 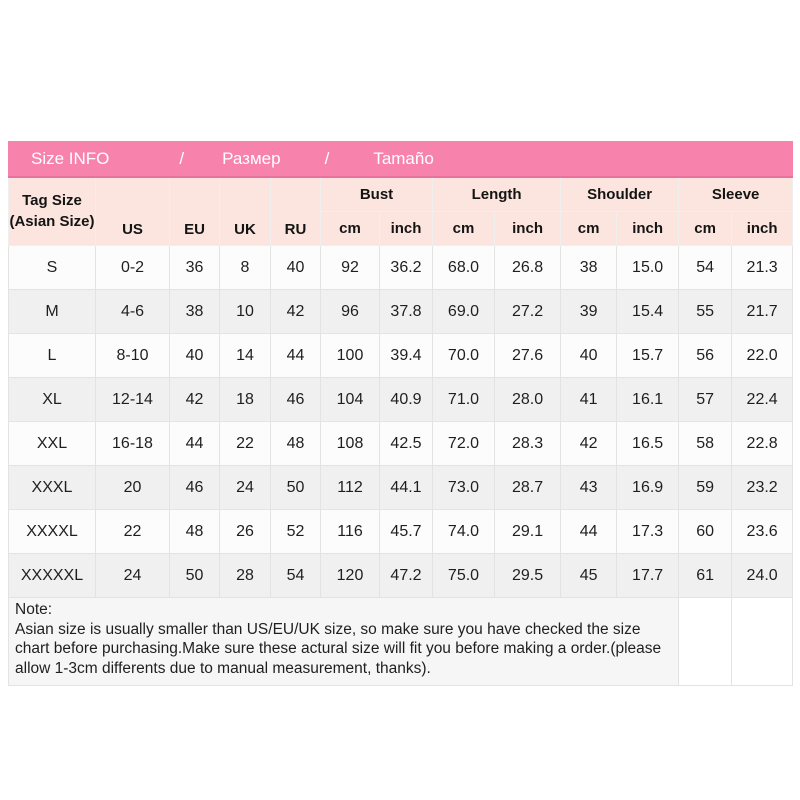 I want to click on col-header-tag-size: Tag Size (Asian Size), so click(x=52, y=211).